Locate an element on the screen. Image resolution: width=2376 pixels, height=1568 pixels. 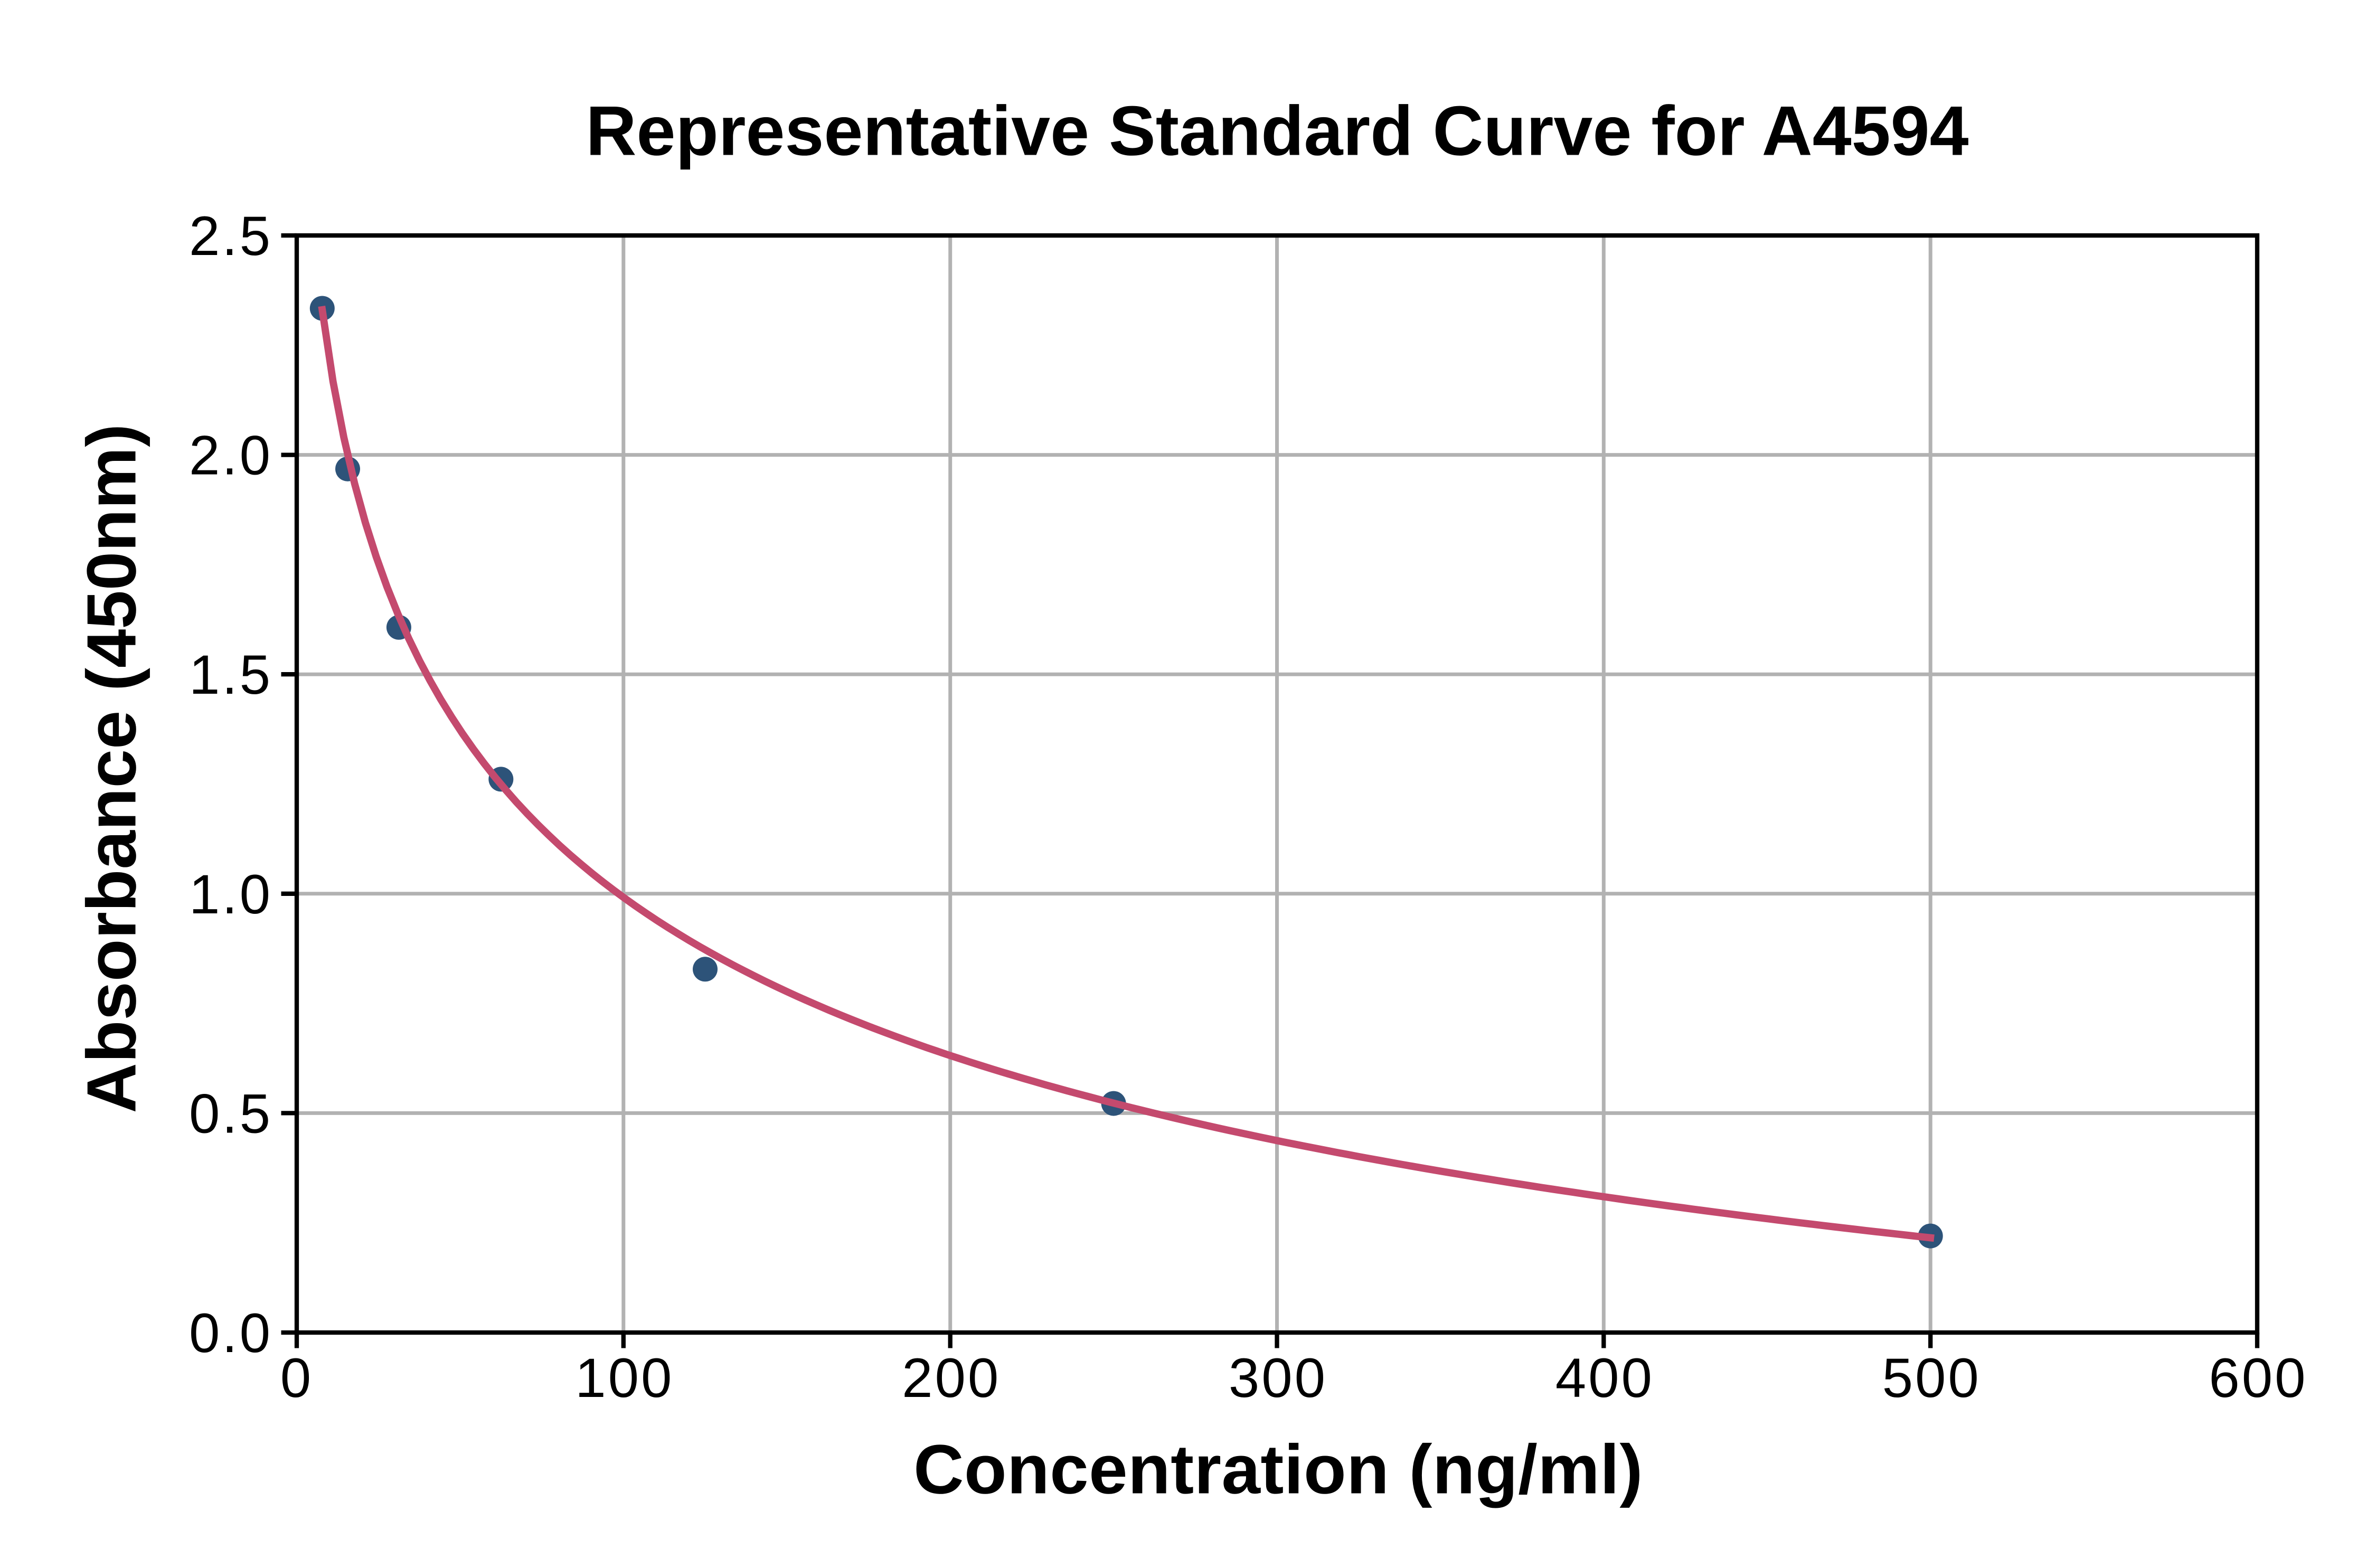
svg-text: Absorbance (450nm) is located at coordinates (112, 768).